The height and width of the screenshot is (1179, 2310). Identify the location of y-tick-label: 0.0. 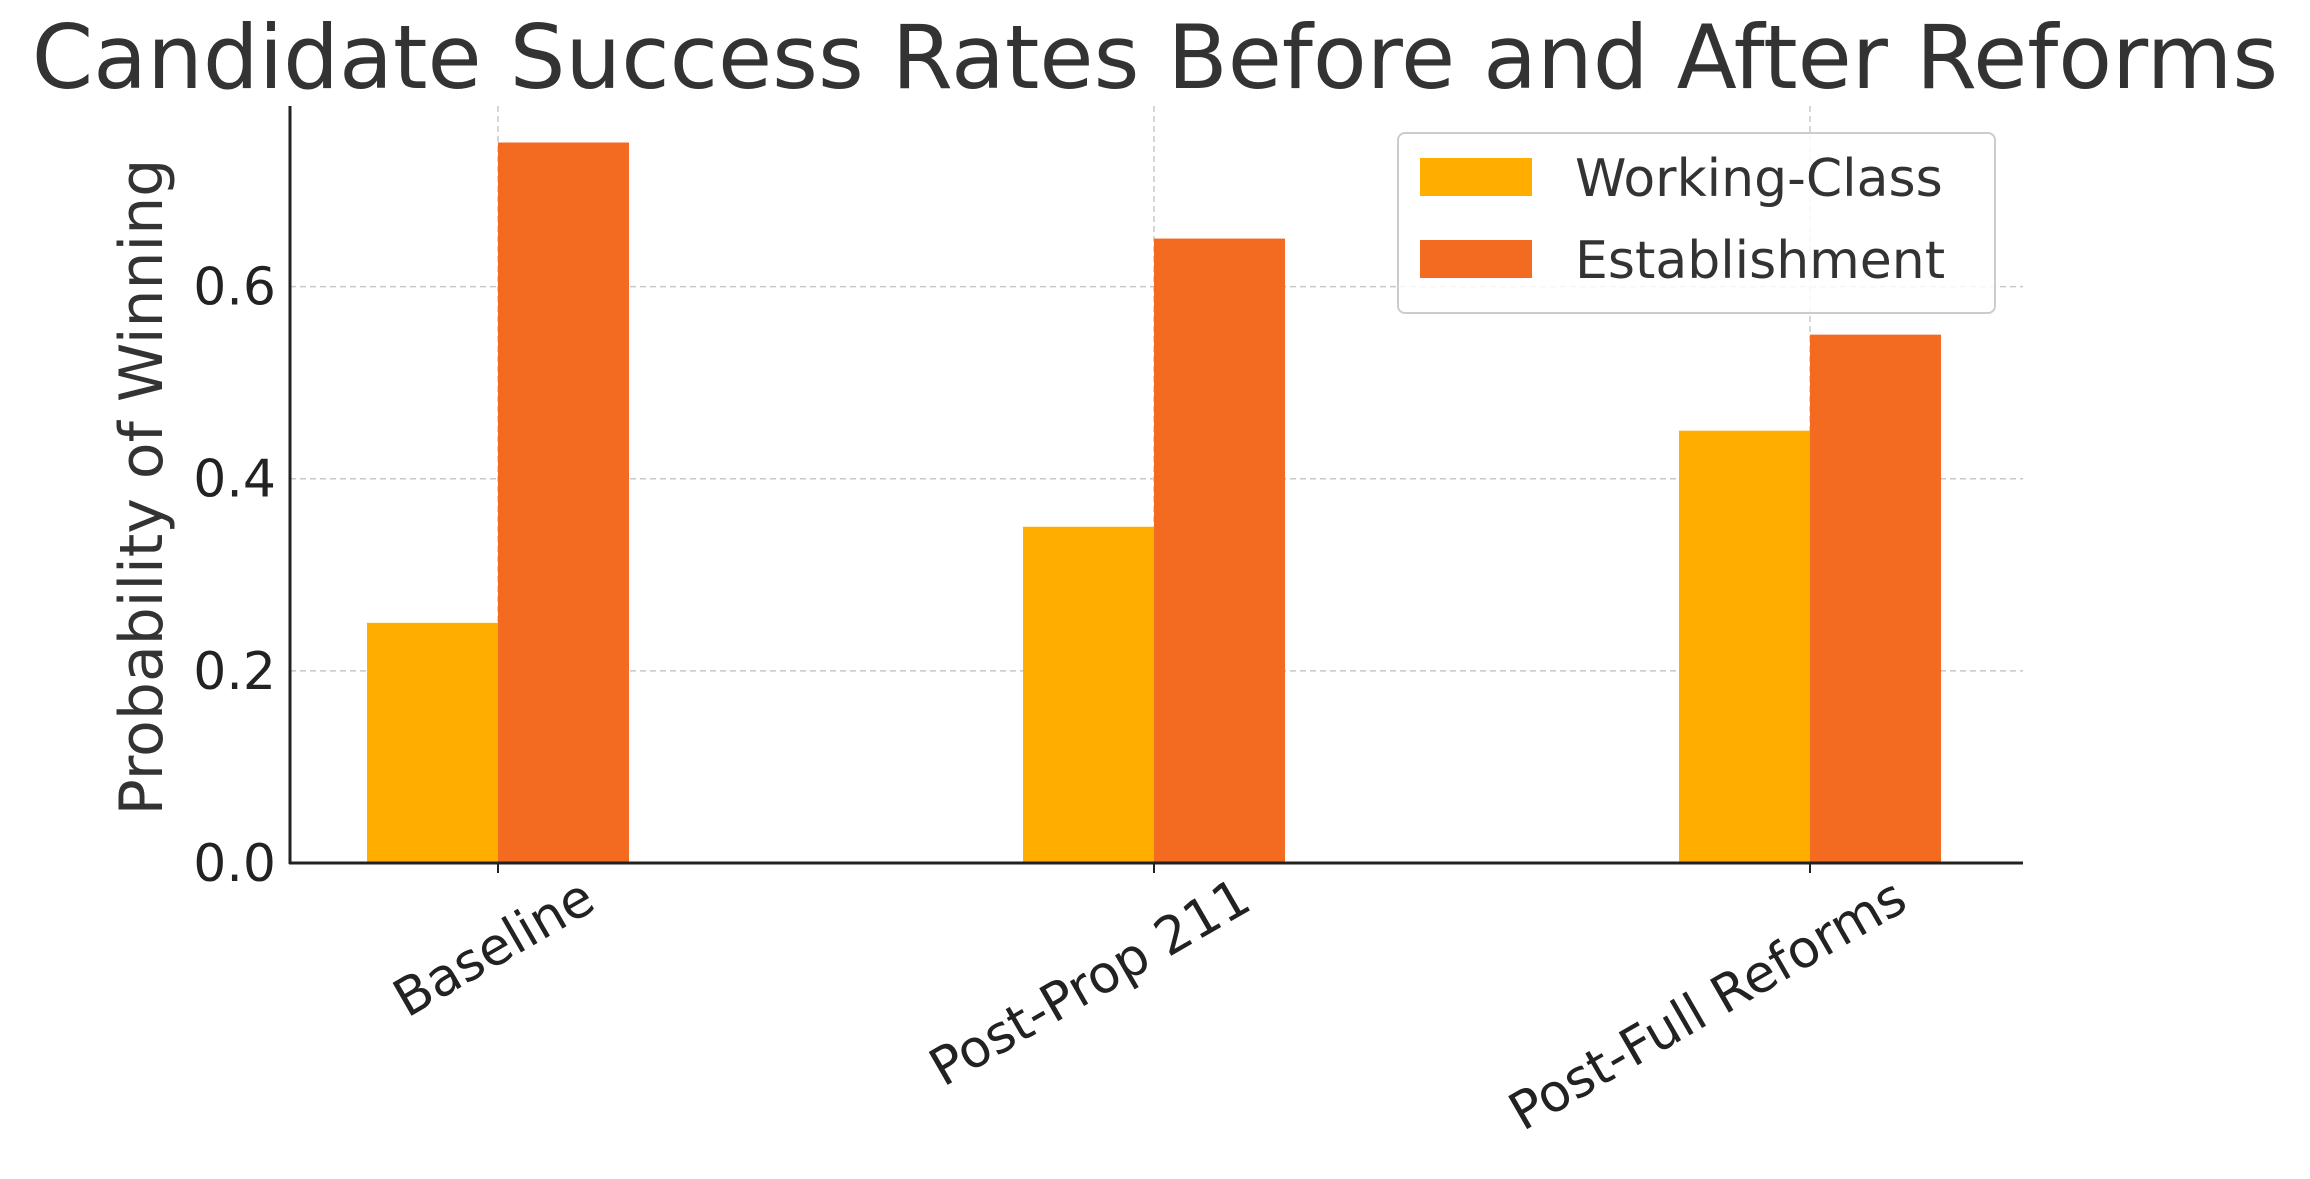
(234, 864).